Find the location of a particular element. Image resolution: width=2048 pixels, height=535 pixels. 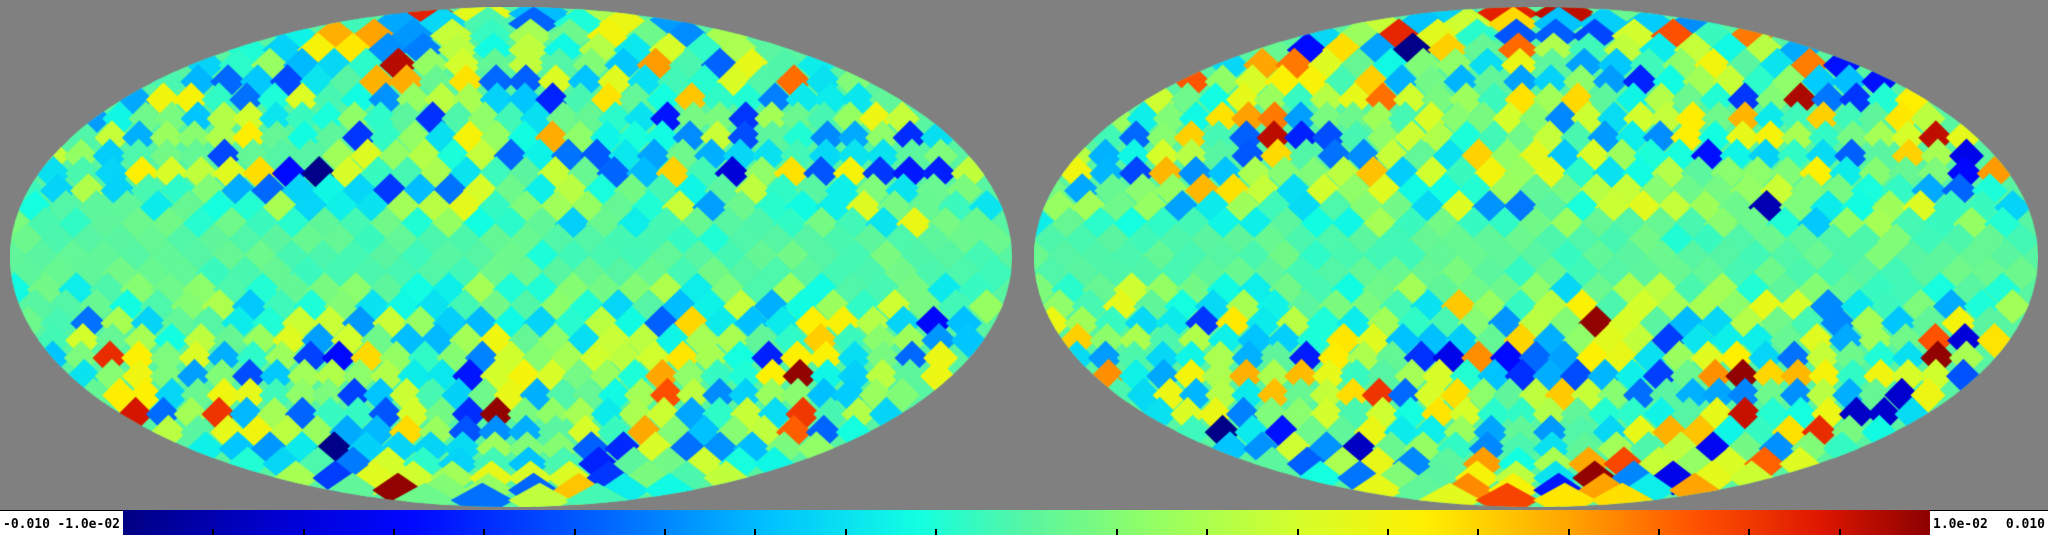

colorbar-min-value-decimal: -0.010 is located at coordinates (26, 524).